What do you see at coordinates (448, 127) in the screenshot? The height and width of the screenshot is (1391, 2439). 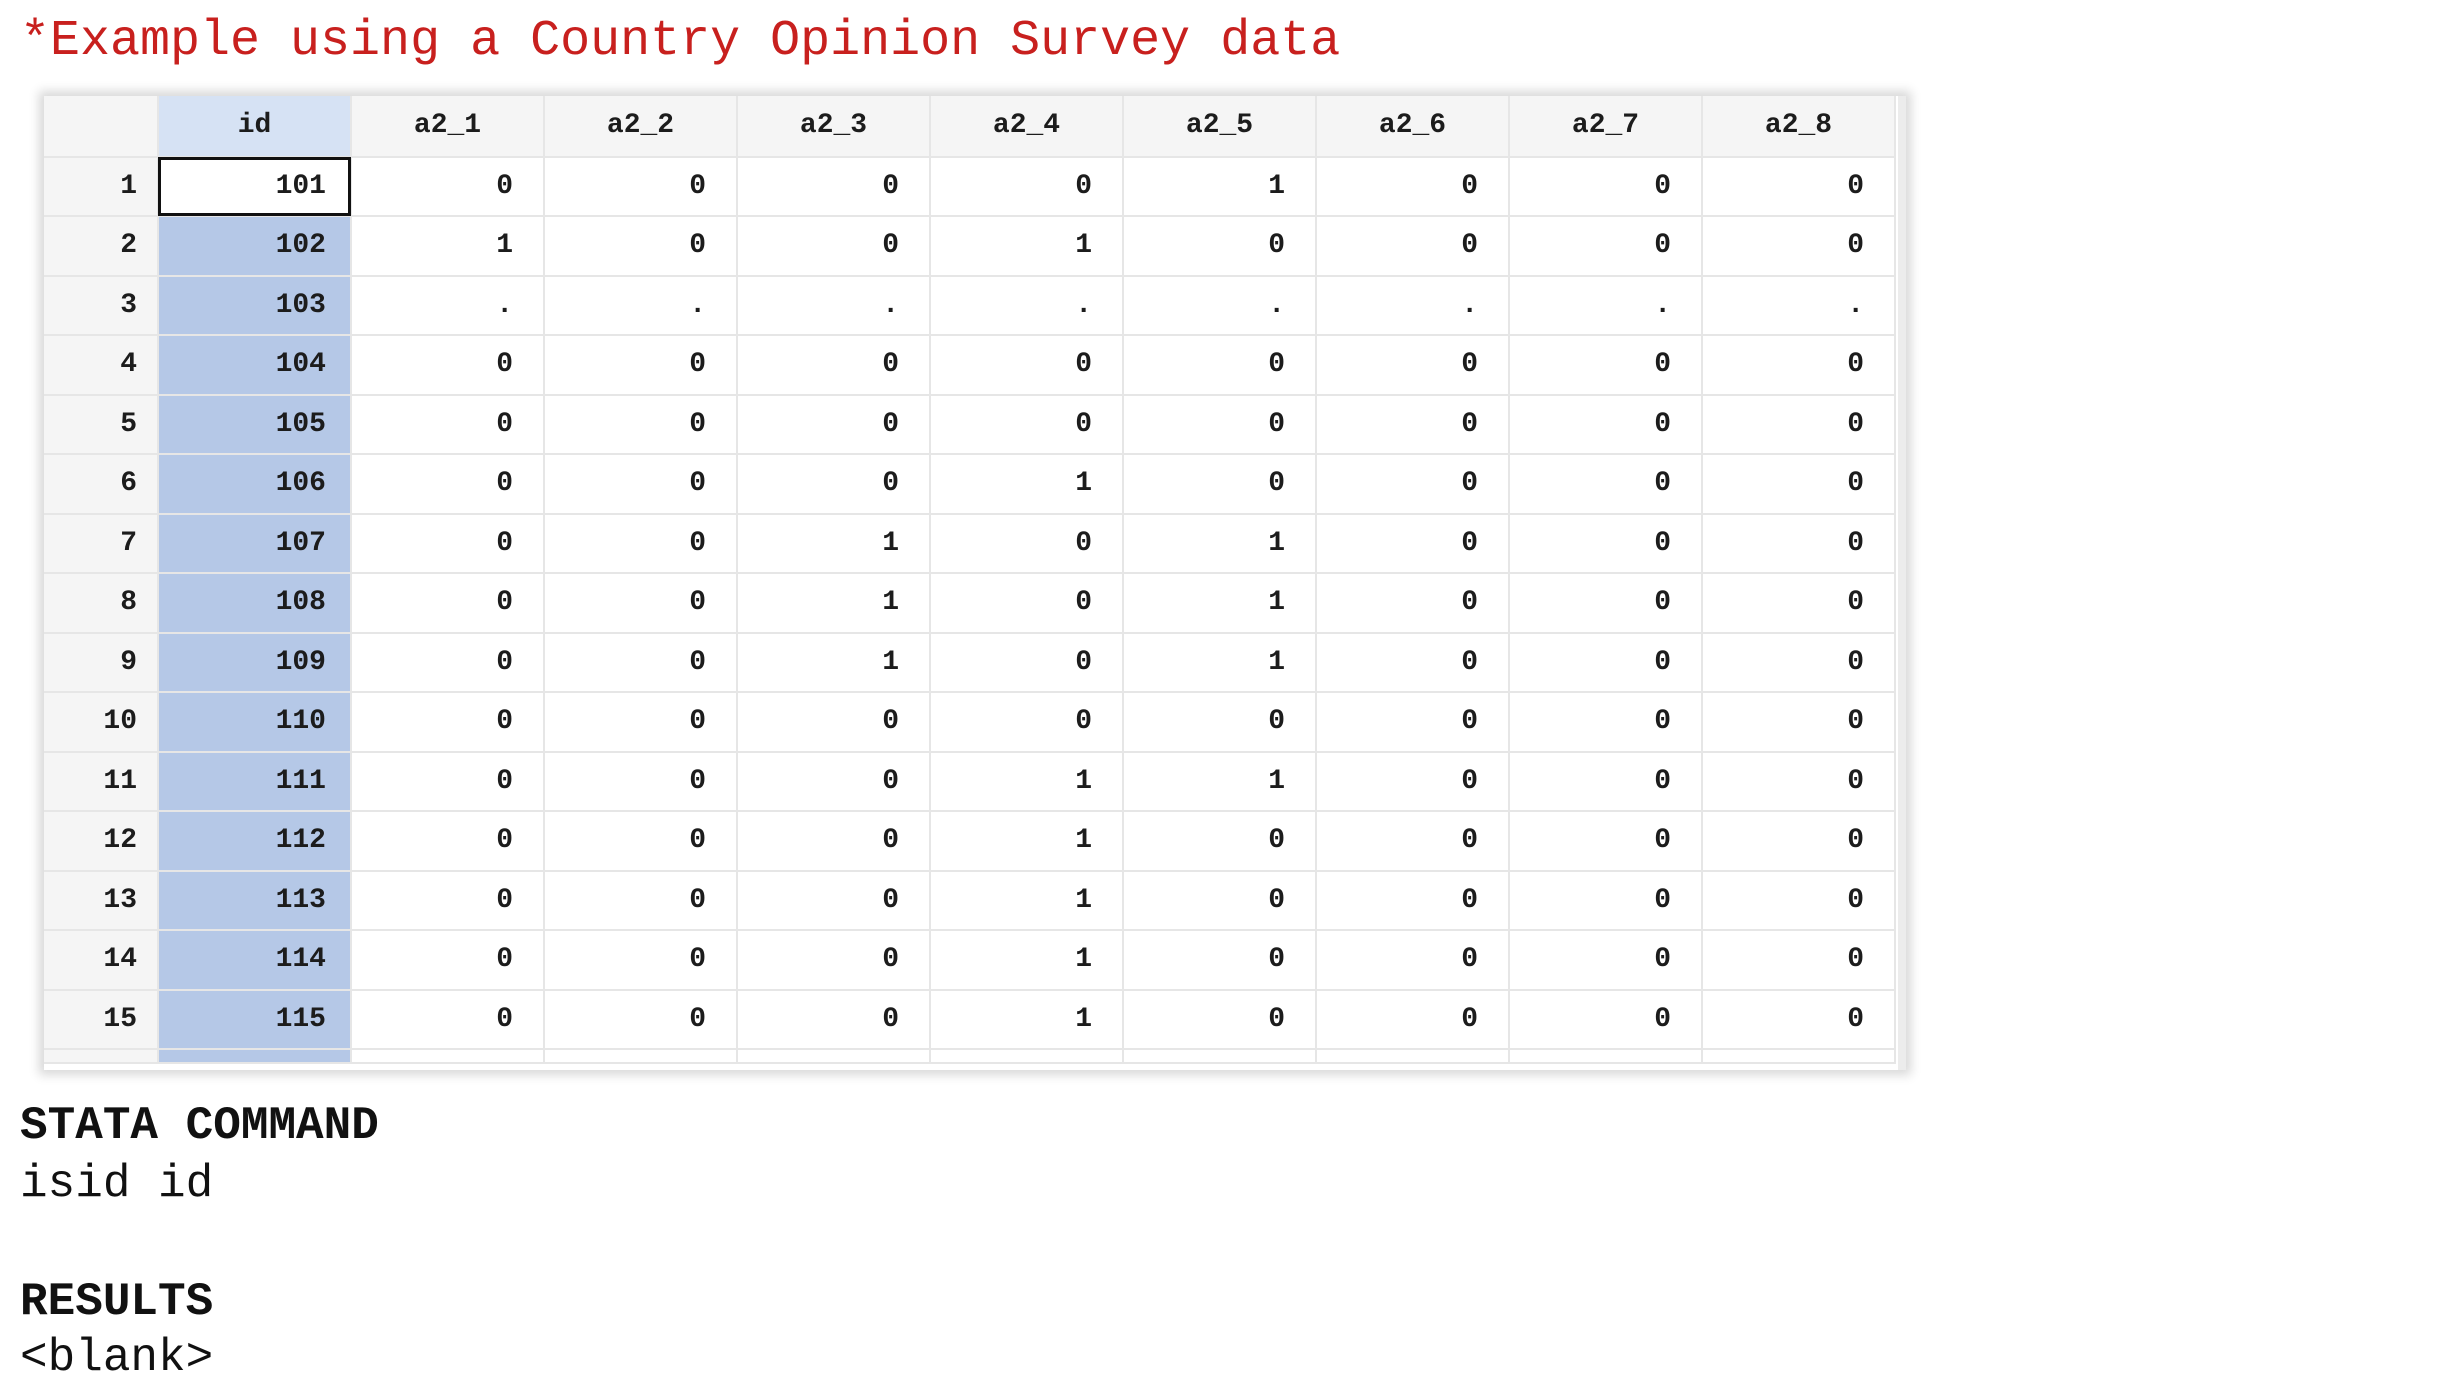 I see `column-header-a2-1: a2_1` at bounding box center [448, 127].